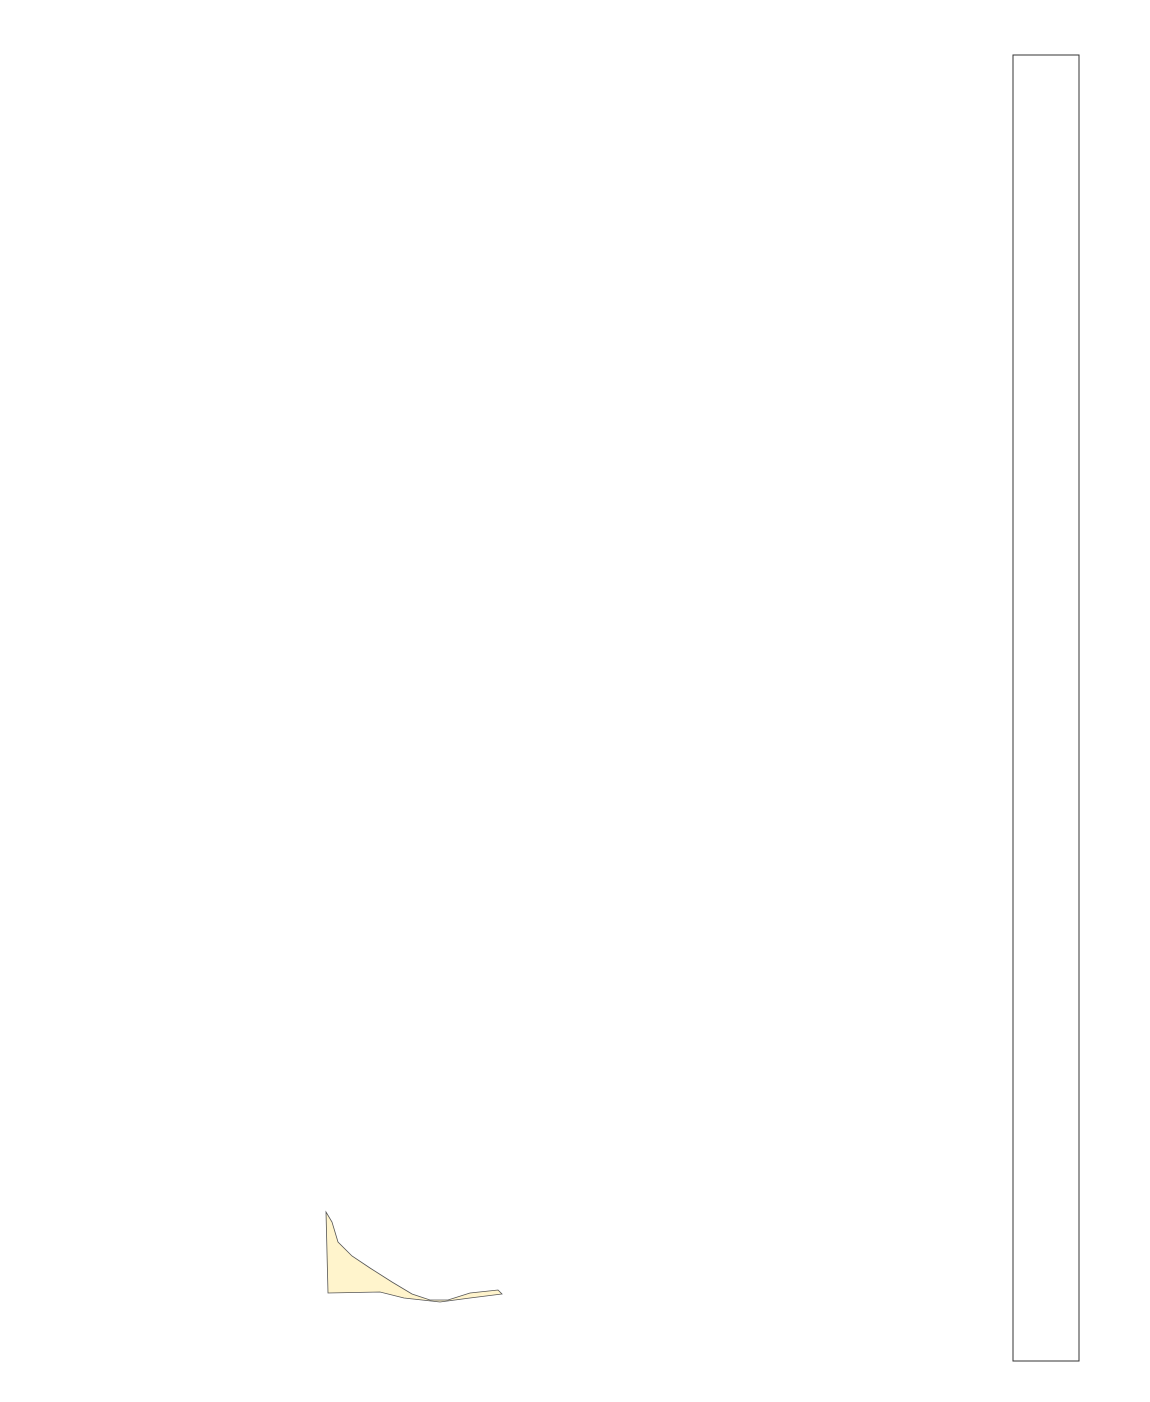 This screenshot has width=1150, height=1402. I want to click on colorbar, so click(1046, 708).